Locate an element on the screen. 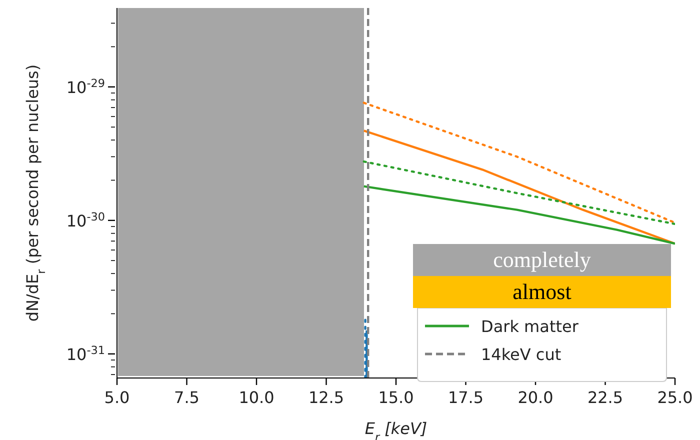  x-tick-label: 15.0 is located at coordinates (396, 397).